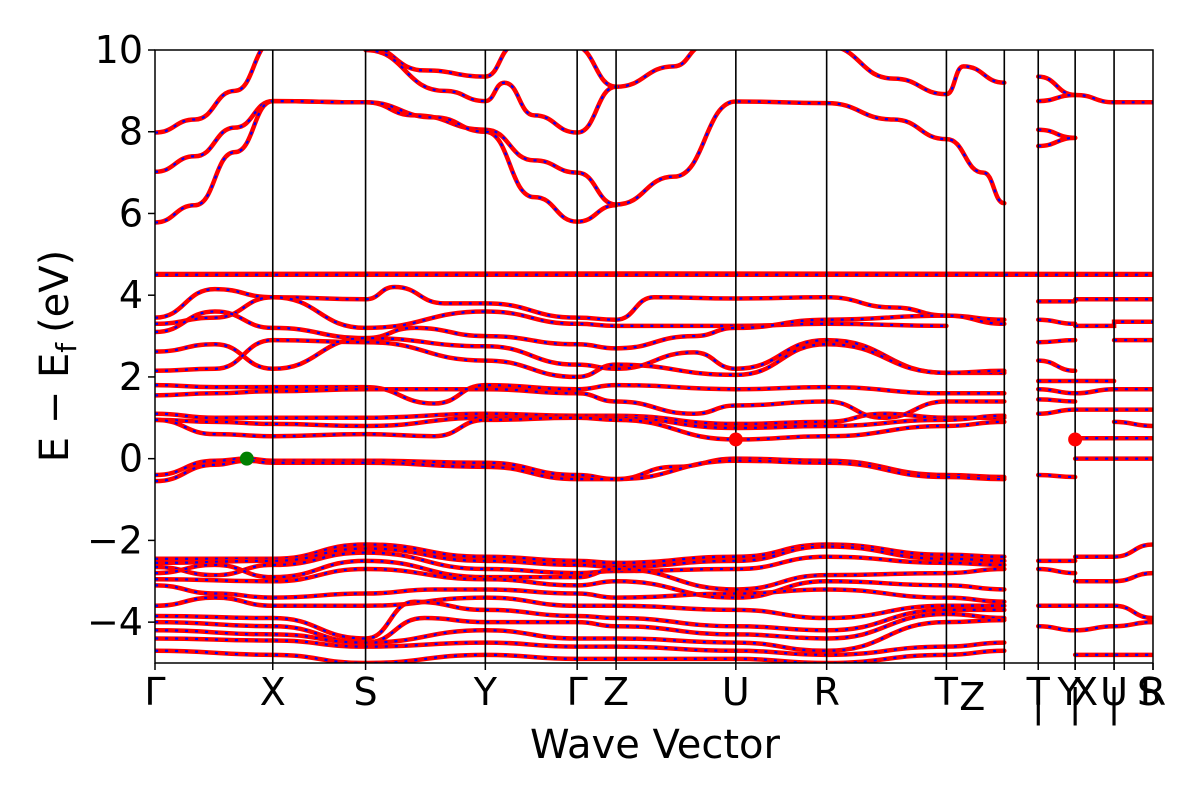 The image size is (1200, 800). Describe the element at coordinates (131, 459) in the screenshot. I see `y-tick-label: 0` at that location.